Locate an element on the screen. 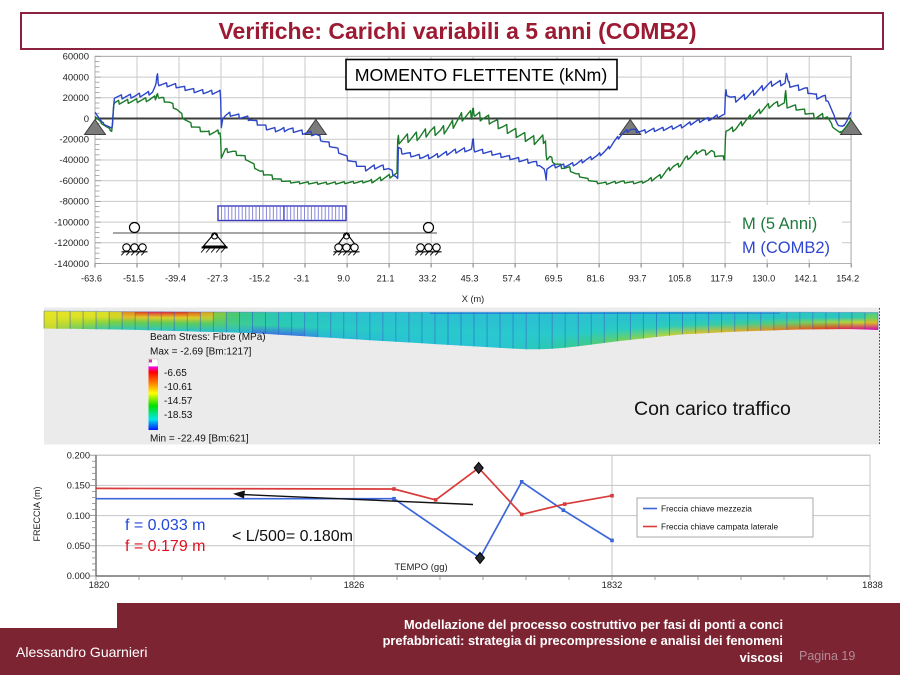 The height and width of the screenshot is (675, 900). svg-text: 81.6 is located at coordinates (596, 279).